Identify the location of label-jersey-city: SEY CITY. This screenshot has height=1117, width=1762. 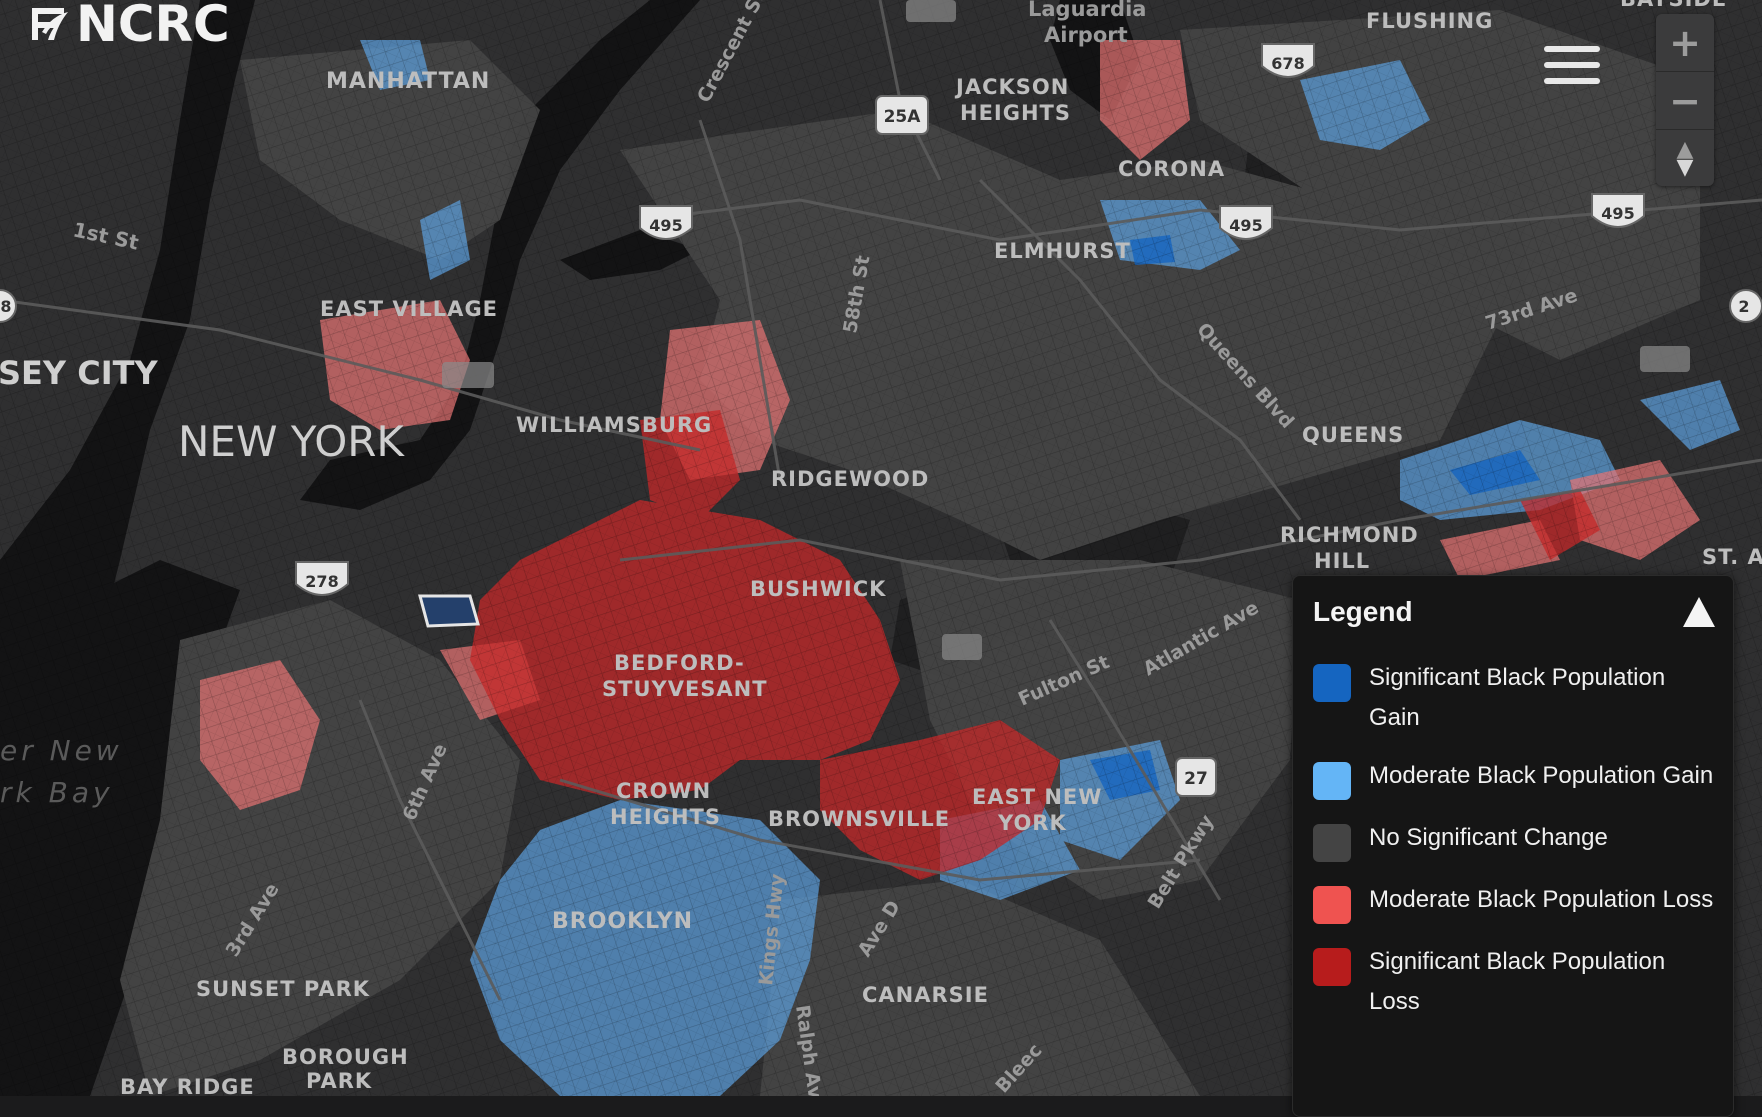
(79, 373).